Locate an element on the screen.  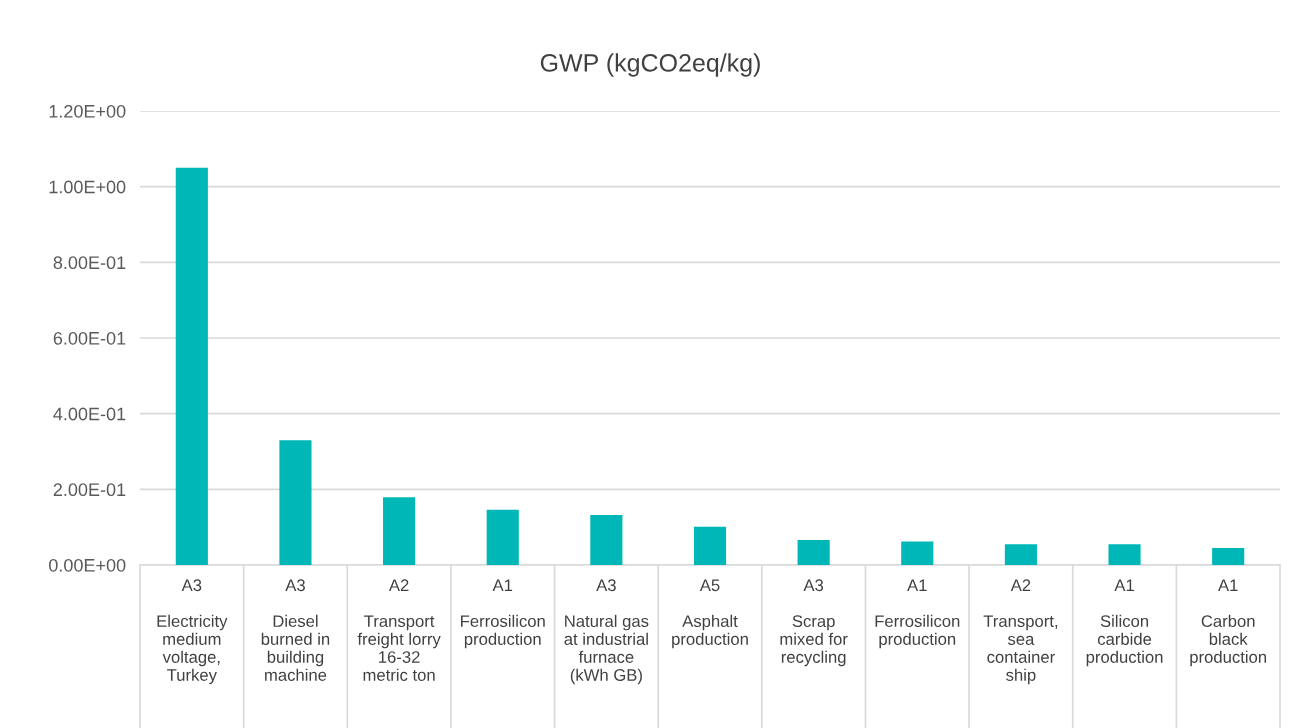
category-label: A3 Diesel burned in building machine is located at coordinates (295, 630).